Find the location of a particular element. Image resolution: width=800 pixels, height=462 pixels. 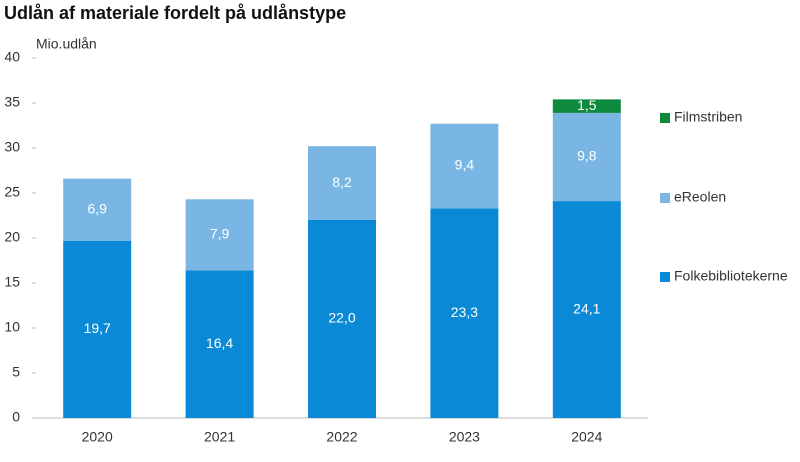

value-label: 7,9 is located at coordinates (220, 234).